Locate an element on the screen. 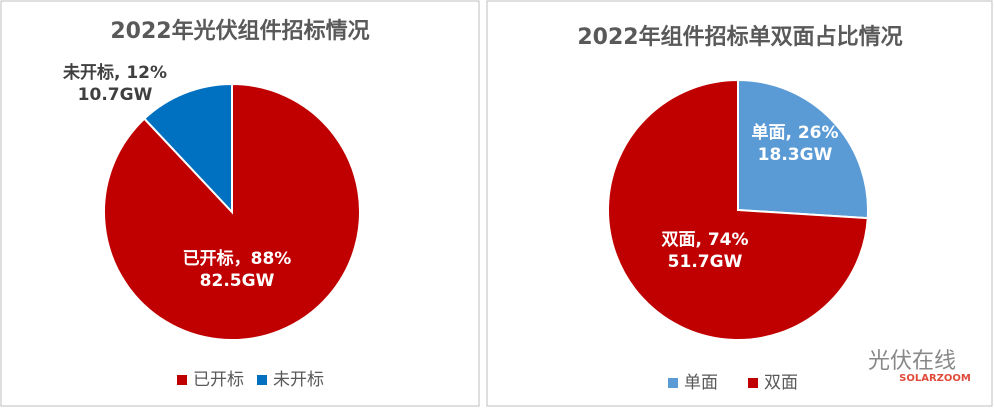  data-label: 单面, 26% is located at coordinates (794, 132).